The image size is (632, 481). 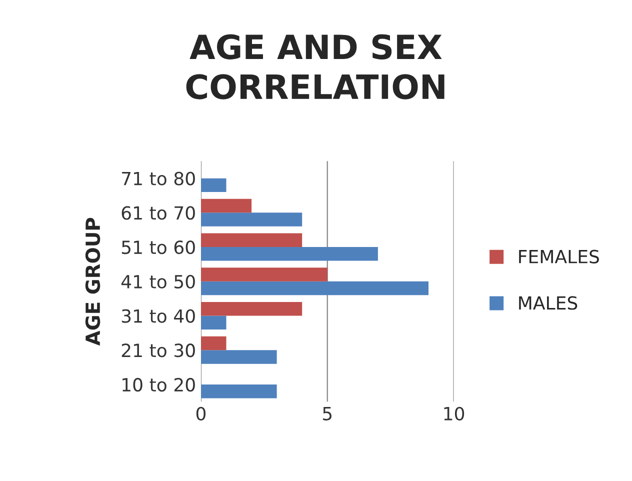 I want to click on y-tick-label: 41 to 50, so click(x=158, y=281).